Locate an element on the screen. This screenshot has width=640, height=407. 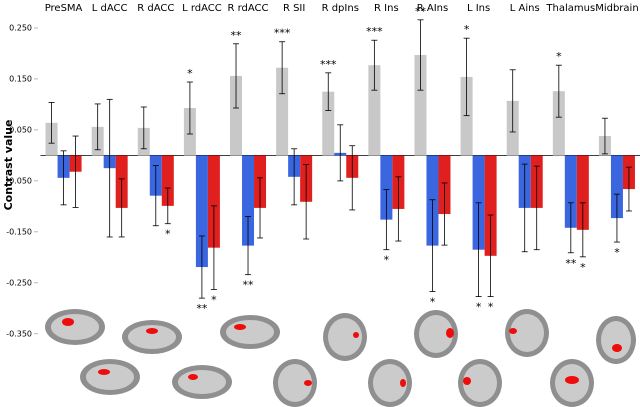
y-tick-label: -0.150 is located at coordinates (19, 231).